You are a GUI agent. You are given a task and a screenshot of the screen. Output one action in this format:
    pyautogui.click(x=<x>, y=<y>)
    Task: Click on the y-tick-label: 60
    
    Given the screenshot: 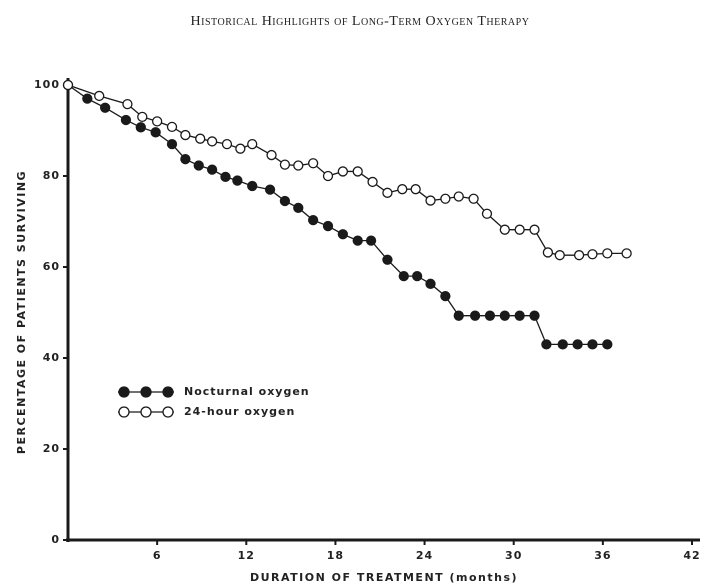 What is the action you would take?
    pyautogui.click(x=51, y=266)
    